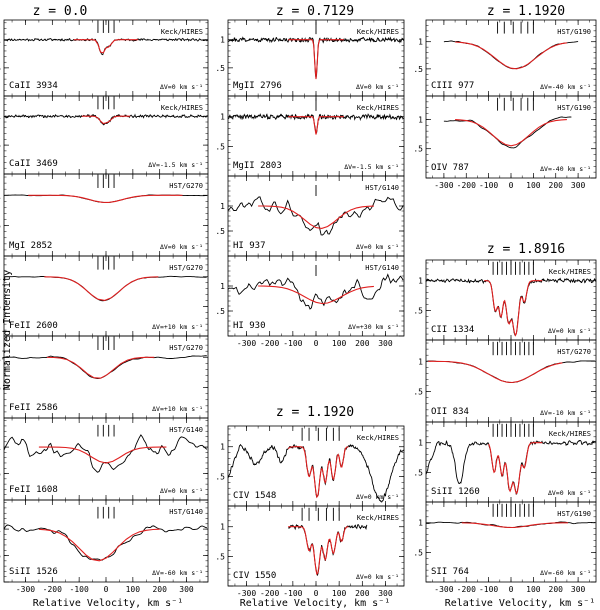 This screenshot has height=610, width=600. I want to click on velocity-offset-label: ΔV=-10 km s⁻¹, so click(565, 413).